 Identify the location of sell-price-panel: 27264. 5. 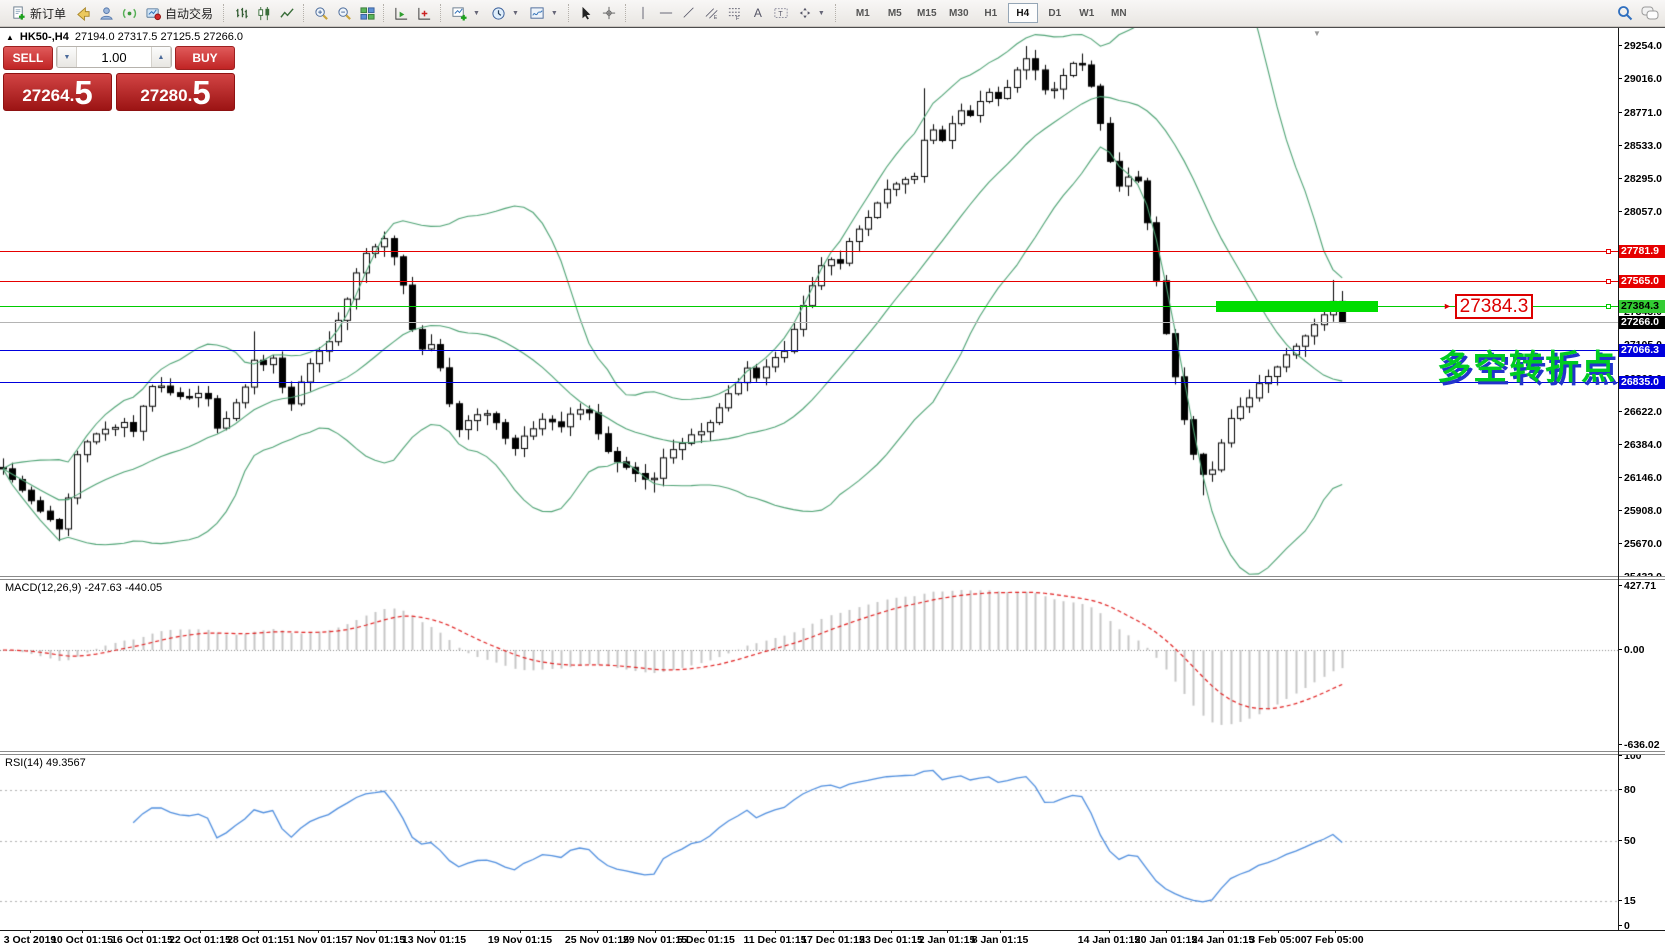
(57, 92).